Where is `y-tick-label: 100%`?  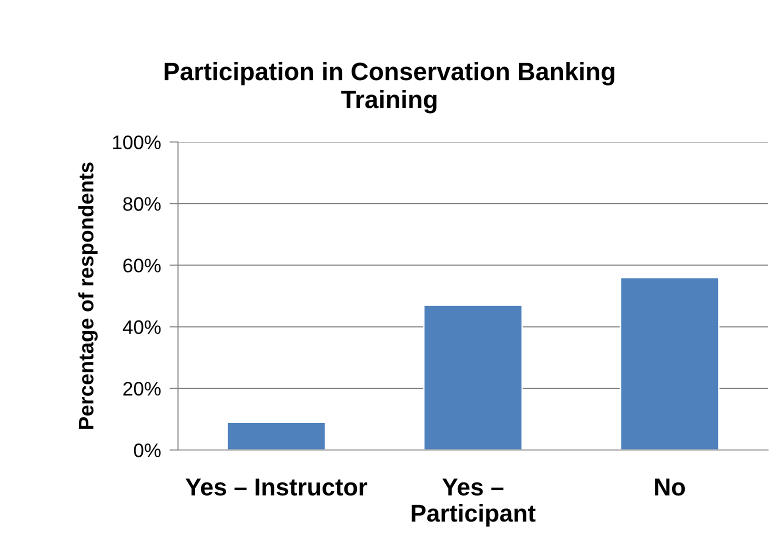
y-tick-label: 100% is located at coordinates (137, 142).